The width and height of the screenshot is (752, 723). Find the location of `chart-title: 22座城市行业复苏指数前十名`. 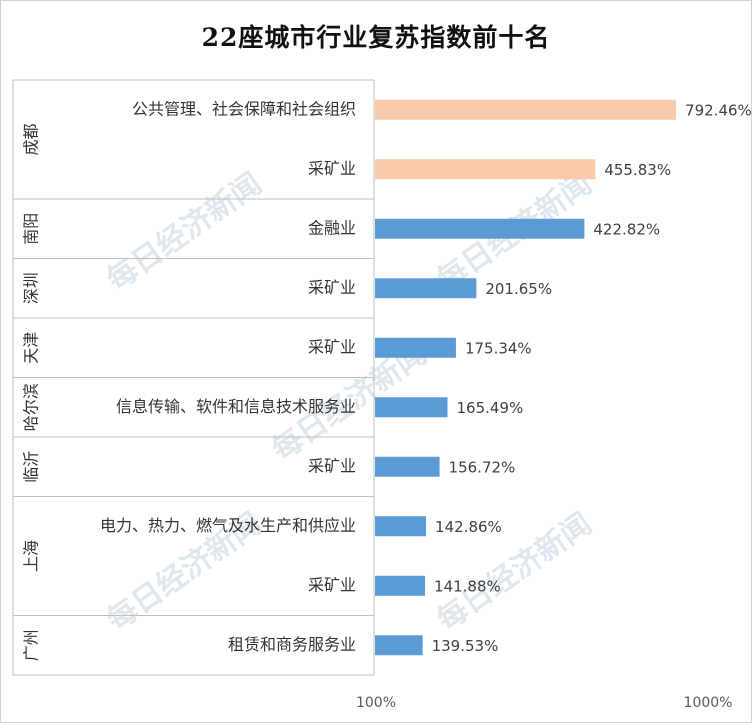

chart-title: 22座城市行业复苏指数前十名 is located at coordinates (376, 37).